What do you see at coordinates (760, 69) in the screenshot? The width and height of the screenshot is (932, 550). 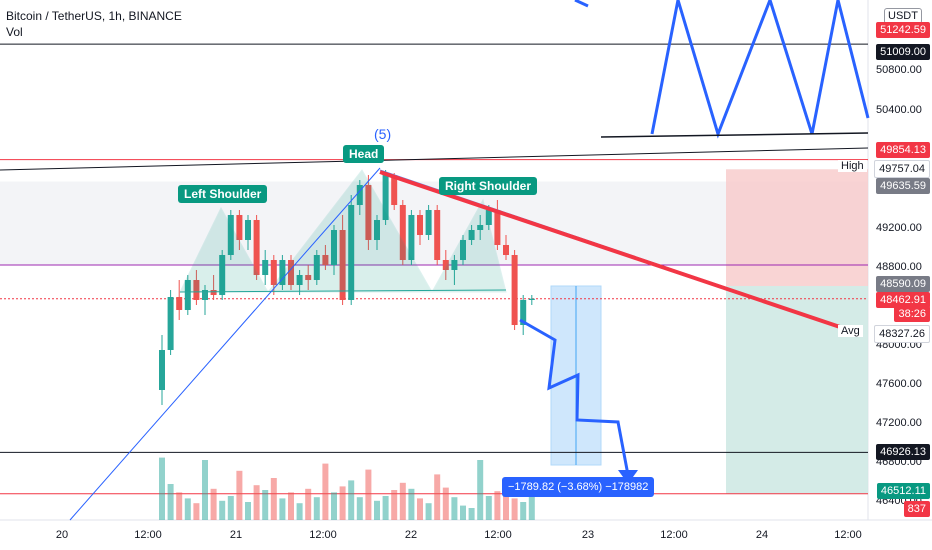 I see `upper-zigzag` at bounding box center [760, 69].